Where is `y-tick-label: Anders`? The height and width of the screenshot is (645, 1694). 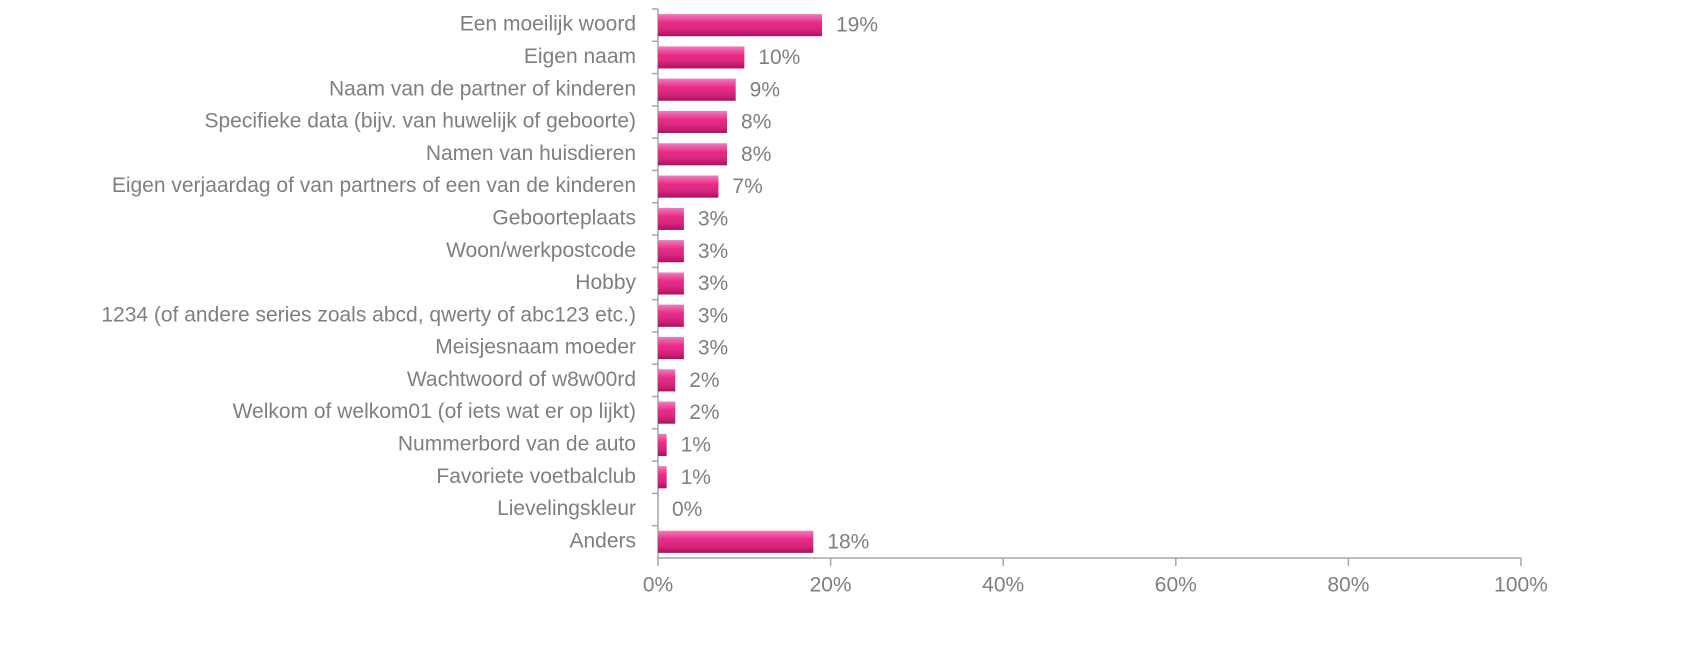
y-tick-label: Anders is located at coordinates (602, 540).